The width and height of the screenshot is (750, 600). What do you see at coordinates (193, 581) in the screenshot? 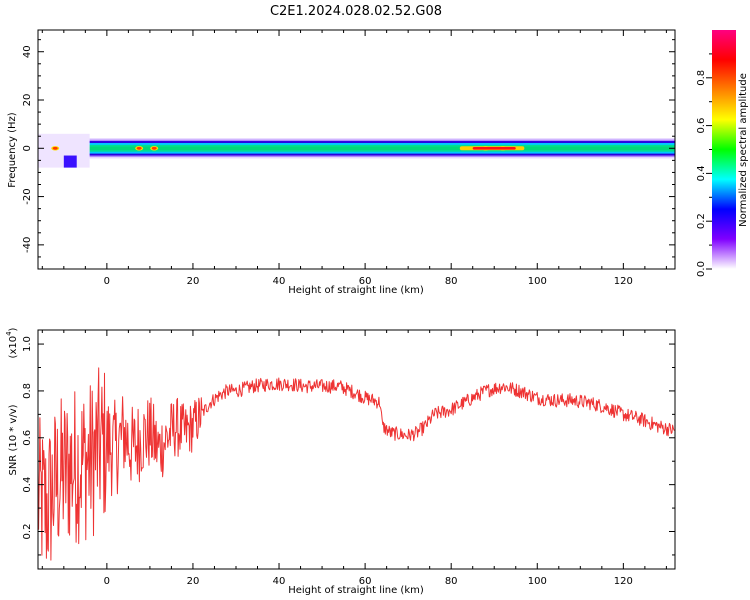
I see `snr-x-tick-label: 20` at bounding box center [193, 581].